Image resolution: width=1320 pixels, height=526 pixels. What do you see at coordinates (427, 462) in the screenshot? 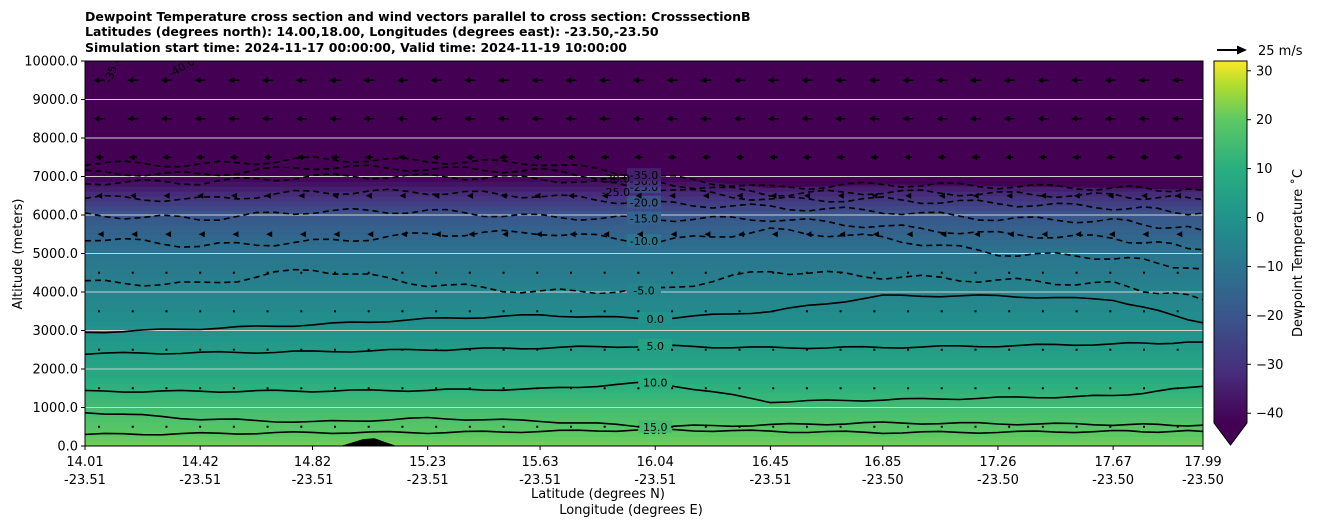
I see `x-tick-label-lat: 15.23` at bounding box center [427, 462].